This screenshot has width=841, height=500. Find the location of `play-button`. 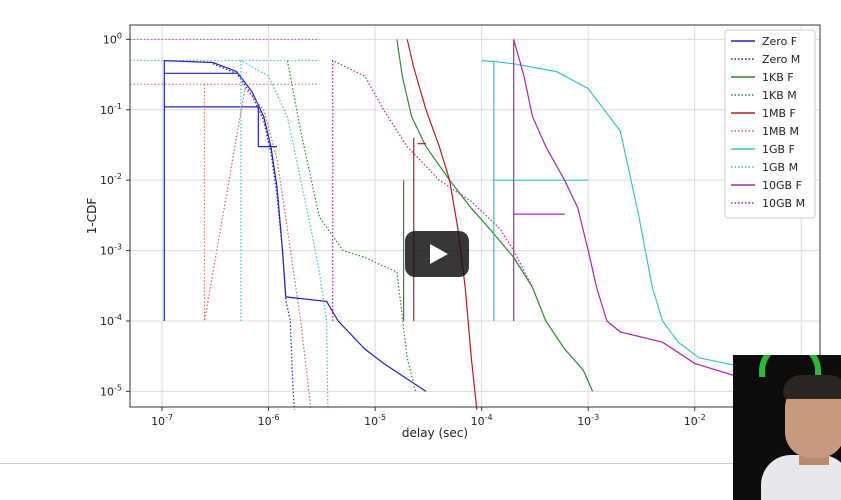

play-button is located at coordinates (437, 254).